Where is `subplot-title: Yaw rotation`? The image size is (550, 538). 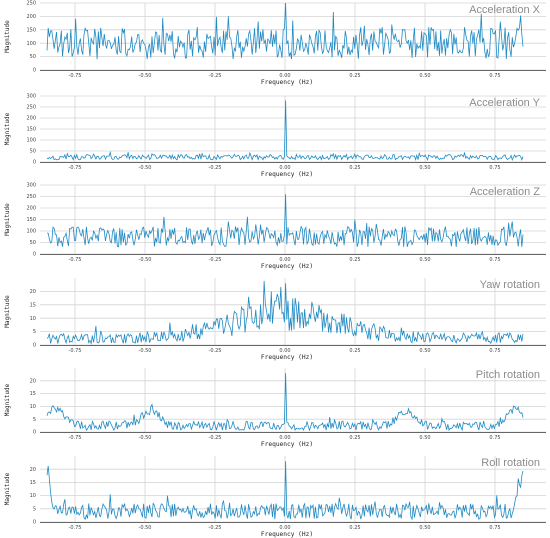 subplot-title: Yaw rotation is located at coordinates (510, 285).